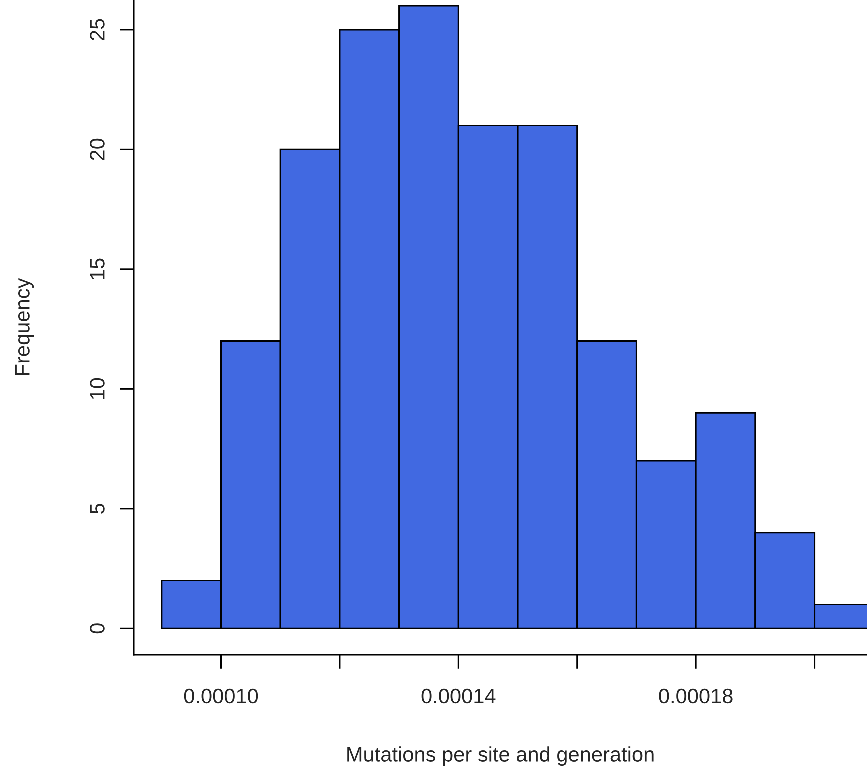 The image size is (867, 783). Describe the element at coordinates (696, 696) in the screenshot. I see `x-tick-label: 0.00018` at that location.